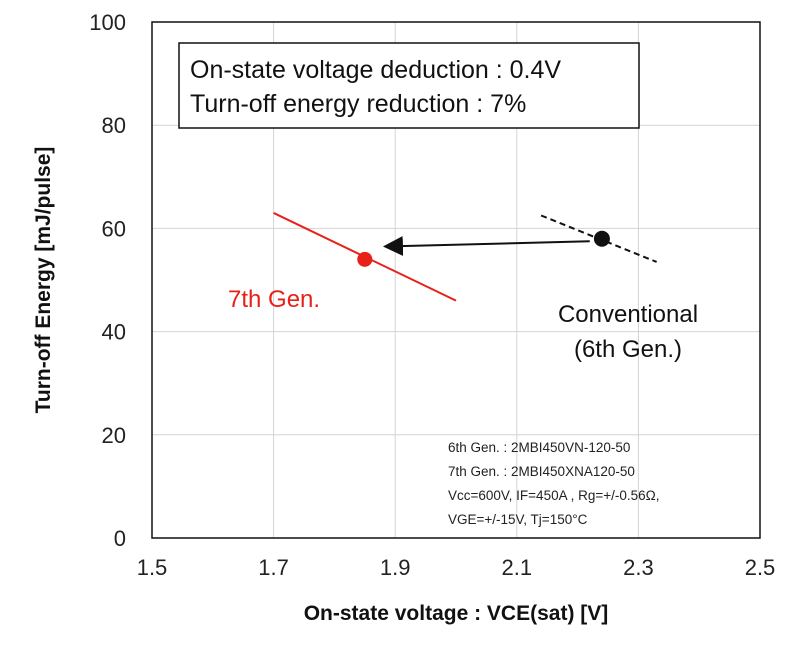 This screenshot has width=800, height=657. I want to click on condition-line-6th-gen: 6th Gen. : 2MBI450VN-120-50, so click(539, 447).